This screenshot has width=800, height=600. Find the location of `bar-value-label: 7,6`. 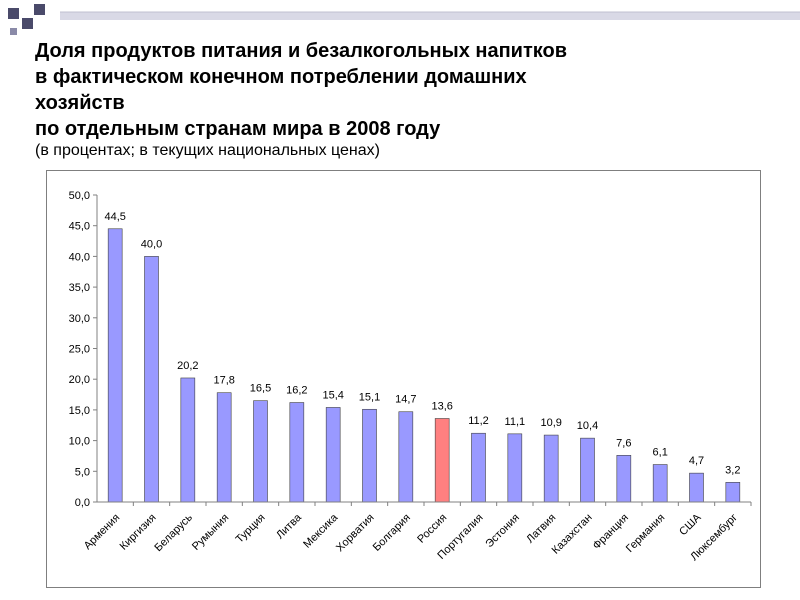

bar-value-label: 7,6 is located at coordinates (623, 443).